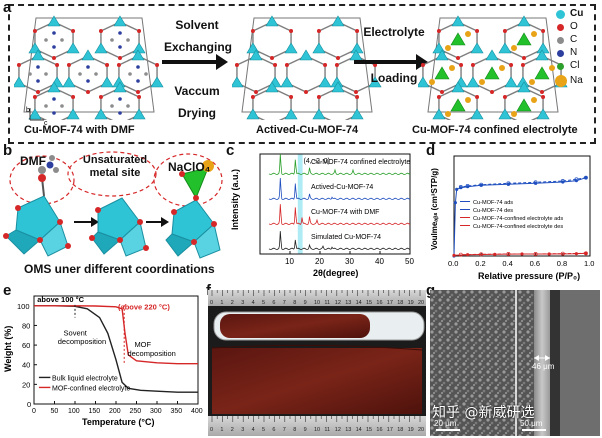  What do you see at coordinates (26, 325) in the screenshot?
I see `y-tick-label: 80` at bounding box center [26, 325].